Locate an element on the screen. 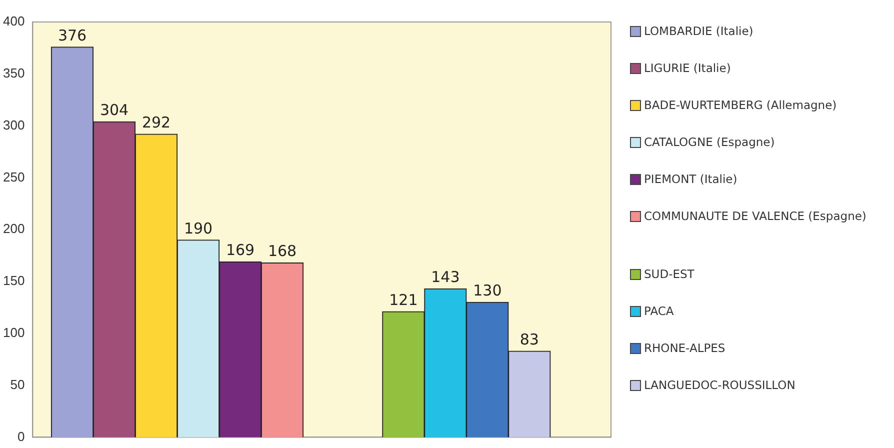  data-label: 190 is located at coordinates (198, 228).